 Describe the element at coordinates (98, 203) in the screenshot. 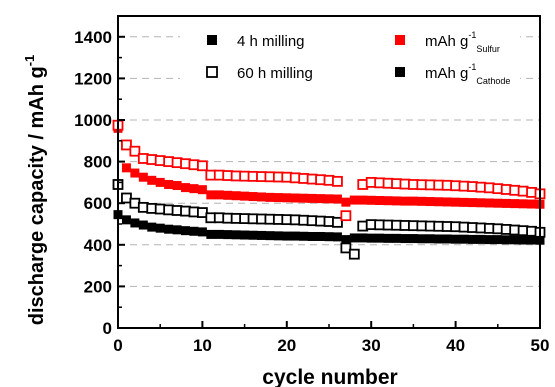

I see `y-tick-label: 600` at that location.